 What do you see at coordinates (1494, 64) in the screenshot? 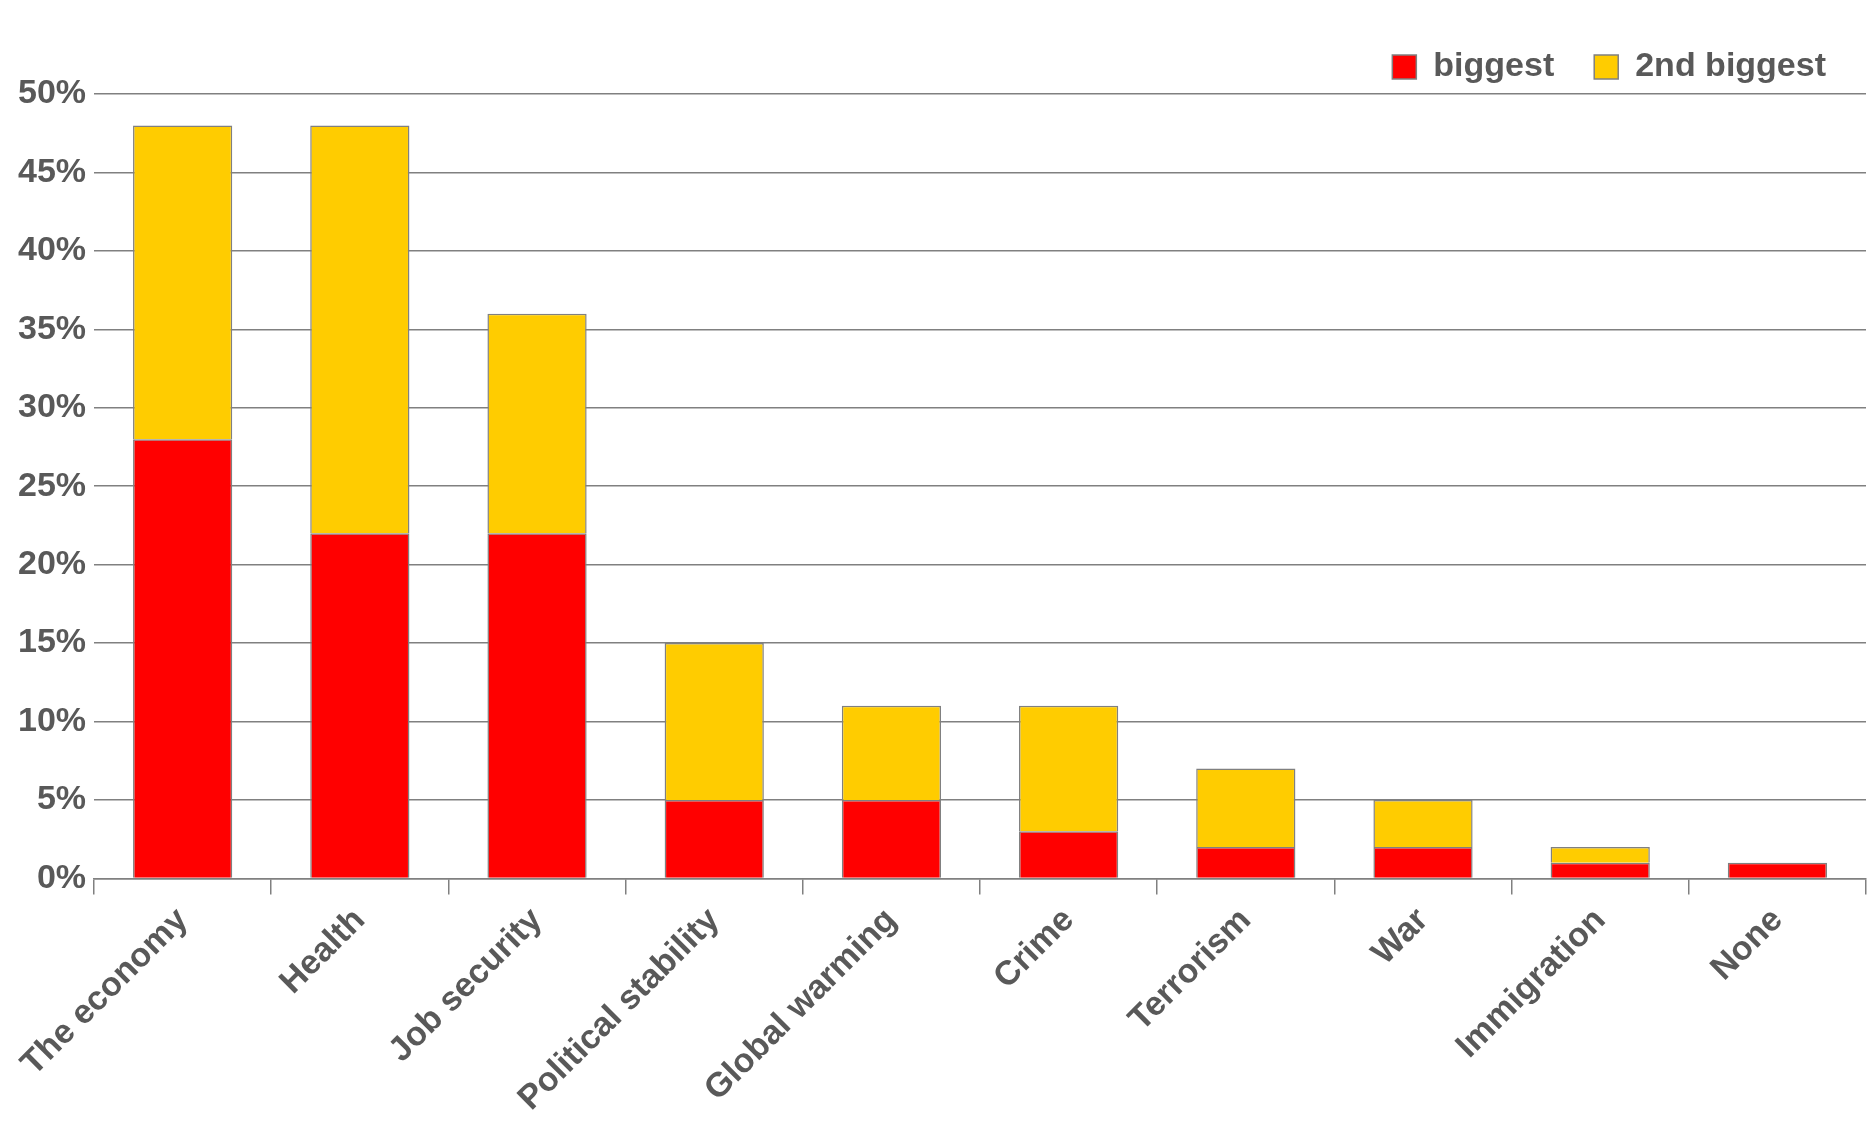
I see `legend-label: biggest` at bounding box center [1494, 64].